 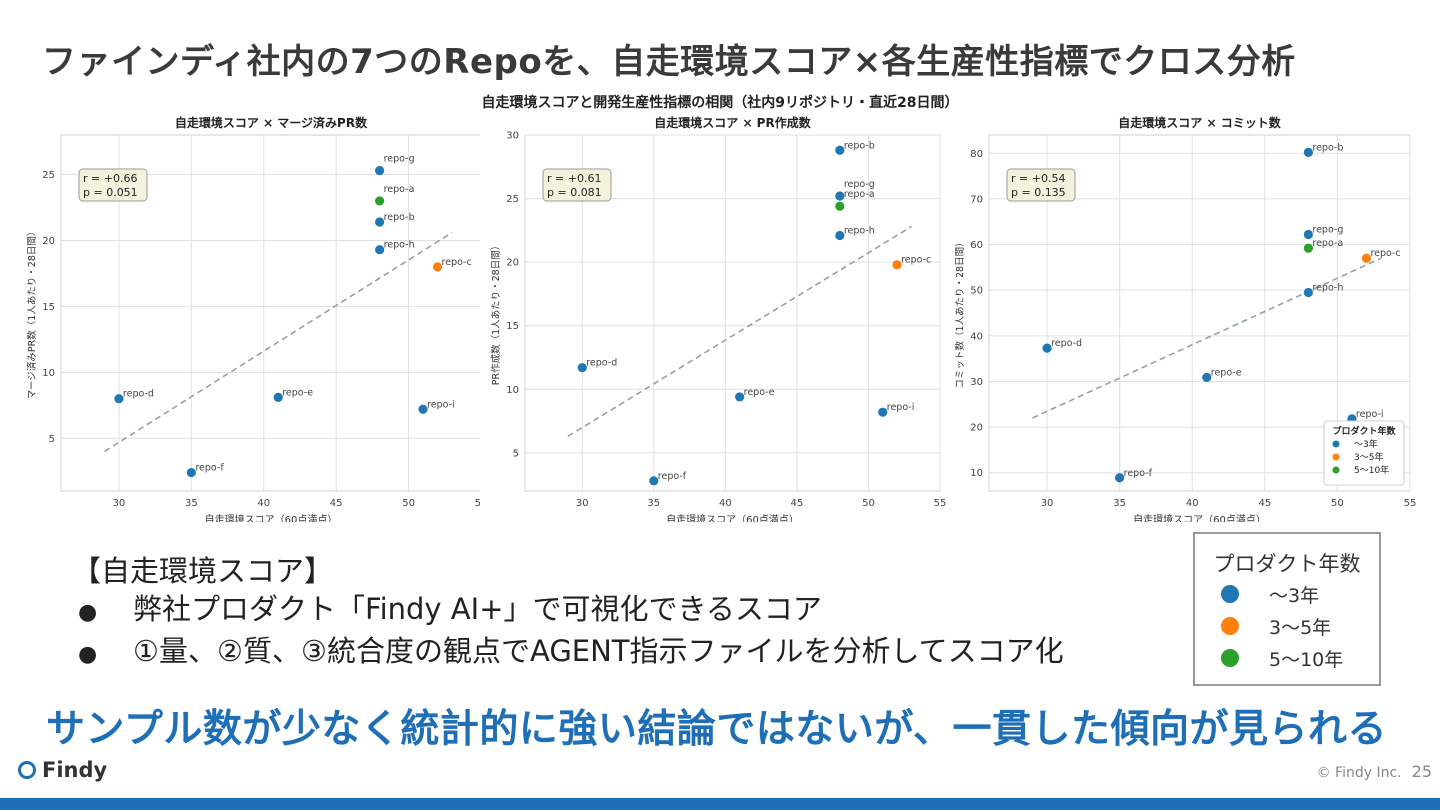 What do you see at coordinates (976, 336) in the screenshot?
I see `y-tick-label: 40` at bounding box center [976, 336].